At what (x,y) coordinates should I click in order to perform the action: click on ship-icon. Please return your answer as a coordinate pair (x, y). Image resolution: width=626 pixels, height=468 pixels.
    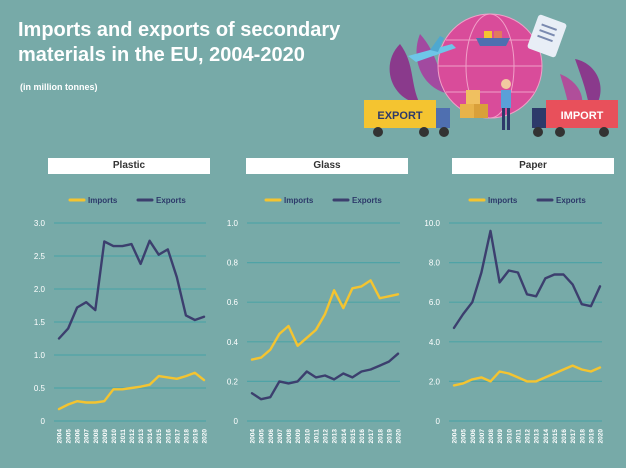
    Looking at the image, I should click on (493, 38).